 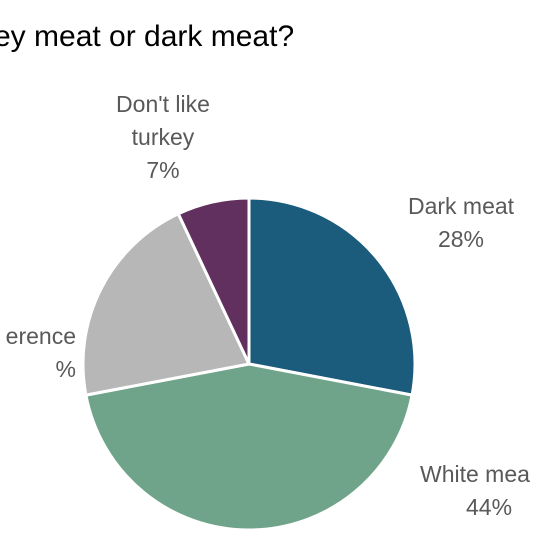 What do you see at coordinates (461, 206) in the screenshot?
I see `slice-name-dark-meat: Dark meat` at bounding box center [461, 206].